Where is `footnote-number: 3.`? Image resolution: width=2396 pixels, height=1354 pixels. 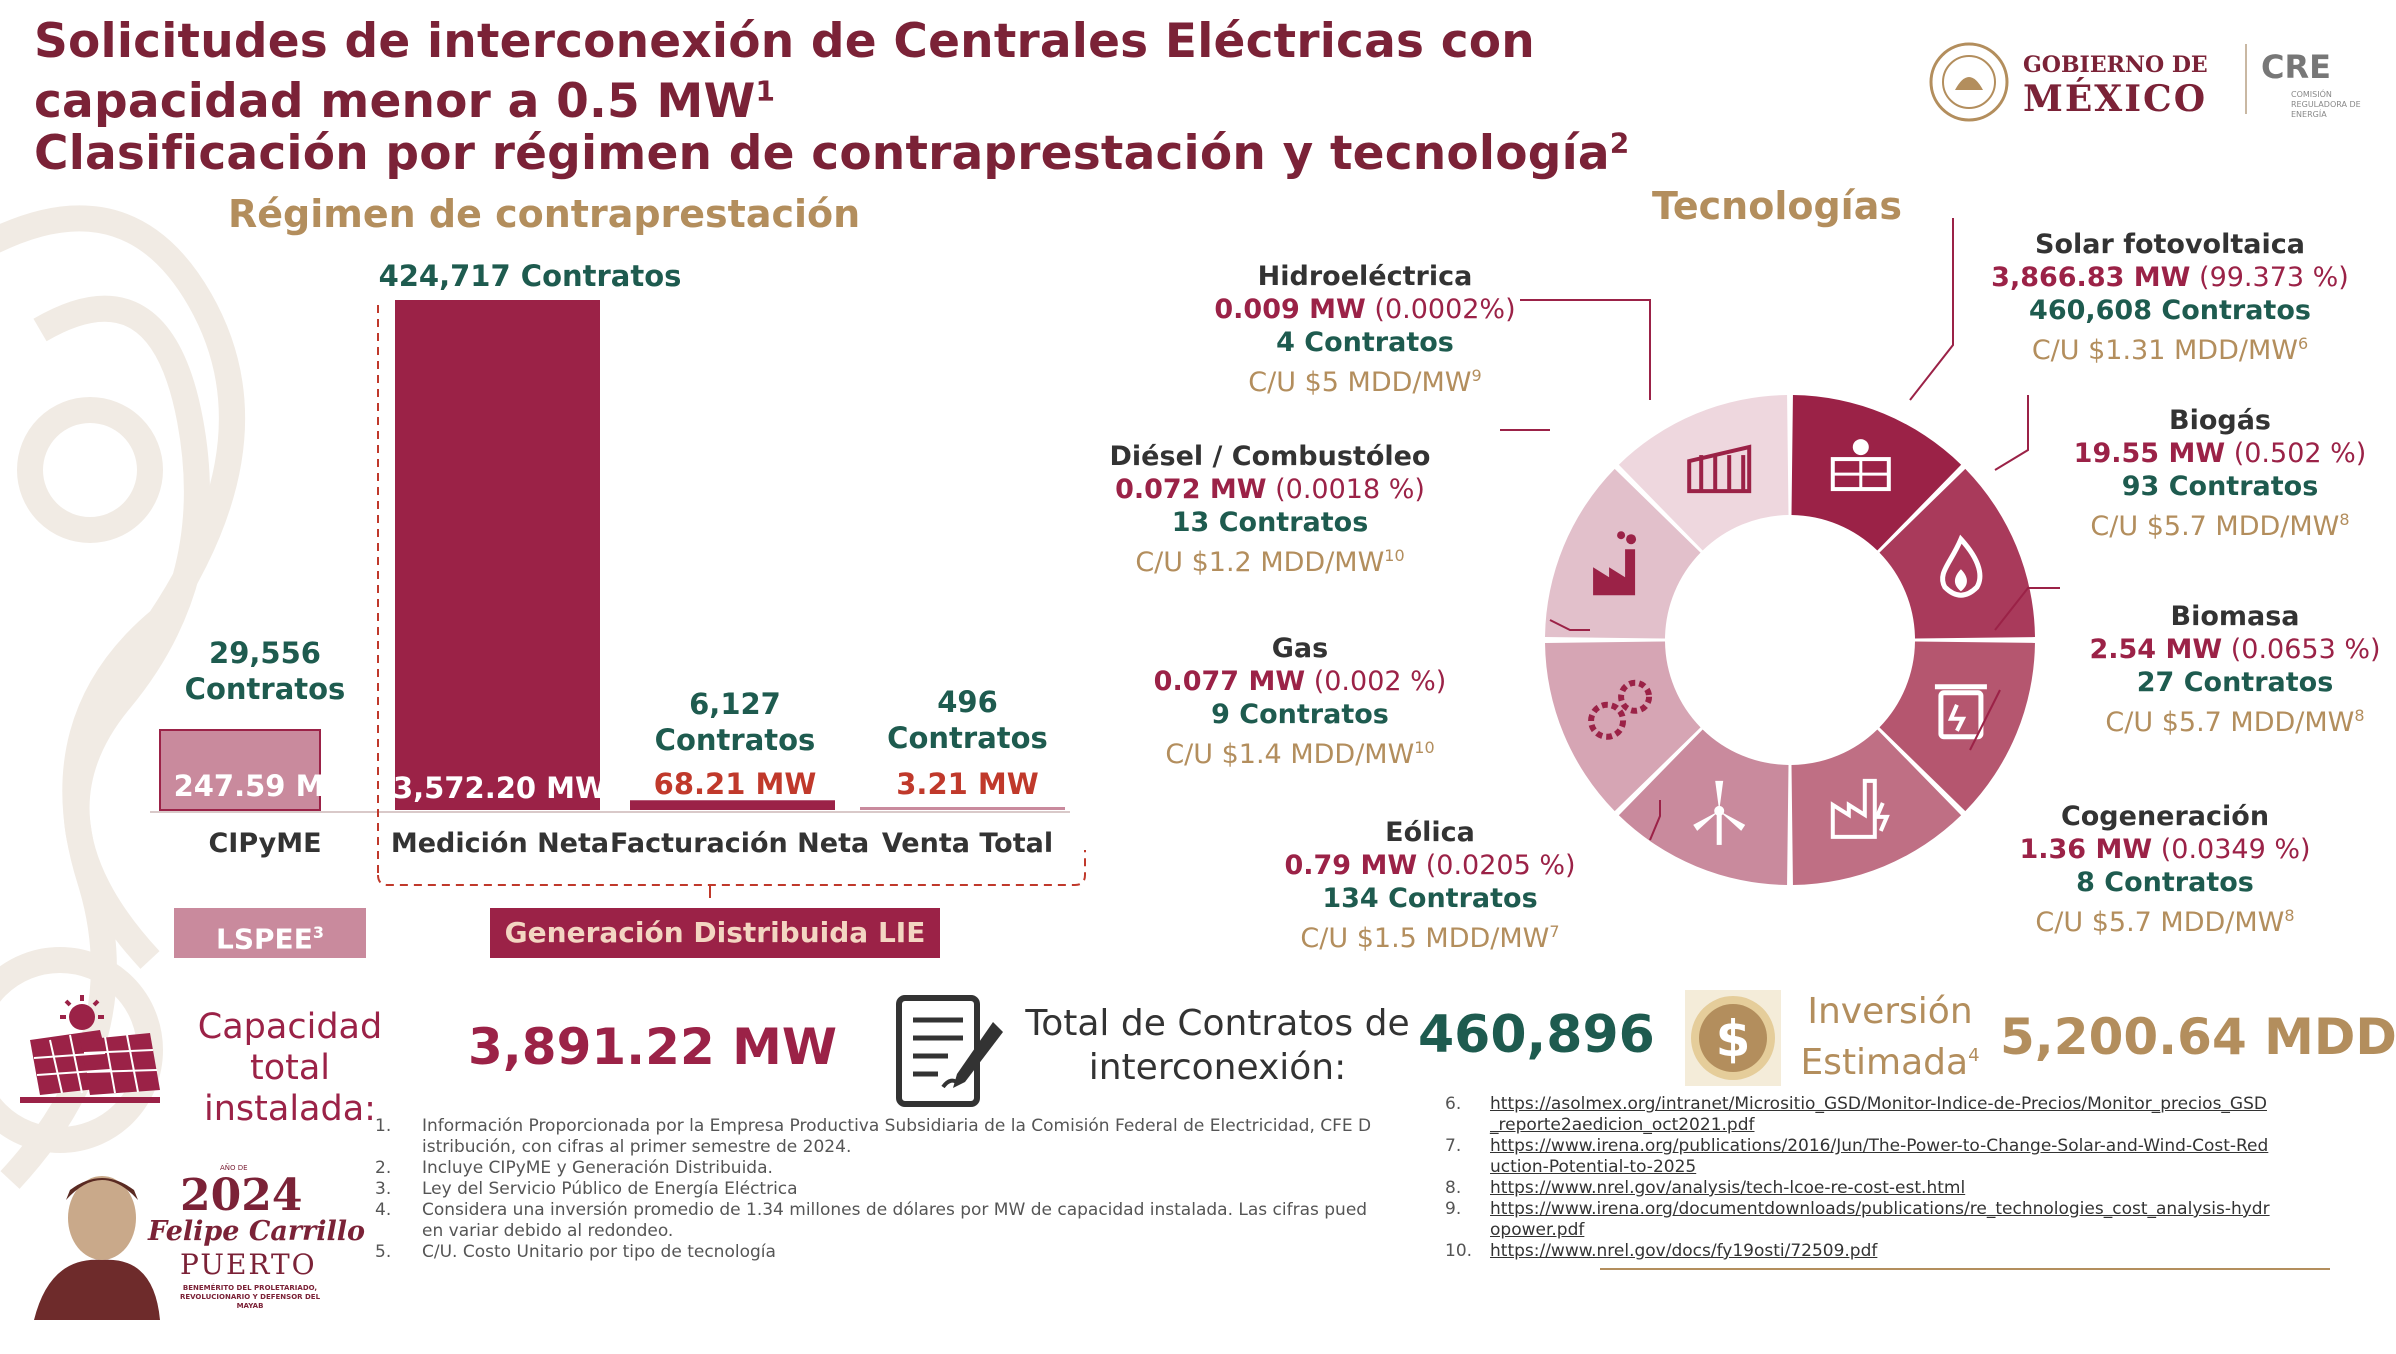
footnote-number: 3. is located at coordinates (383, 1189).